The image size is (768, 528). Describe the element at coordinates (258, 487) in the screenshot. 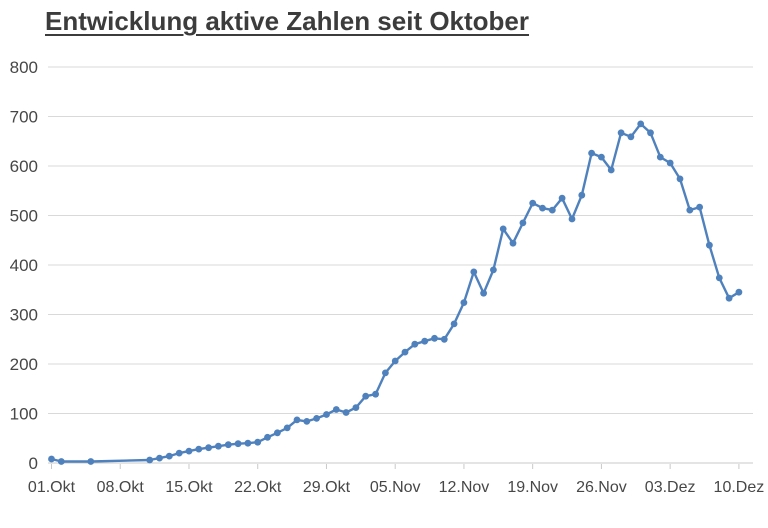

I see `x-tick-label: 22.Okt` at that location.